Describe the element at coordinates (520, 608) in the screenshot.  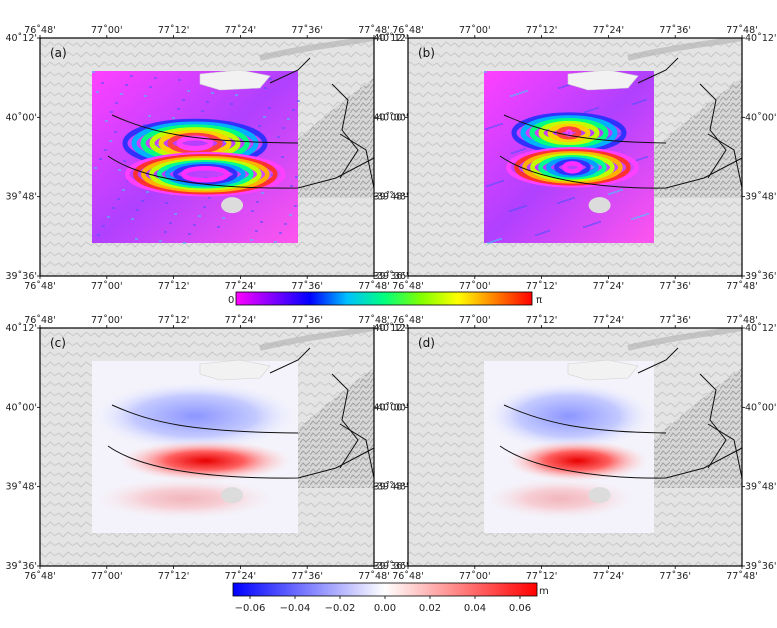
I see `displacement-tick-label: 0.06` at that location.